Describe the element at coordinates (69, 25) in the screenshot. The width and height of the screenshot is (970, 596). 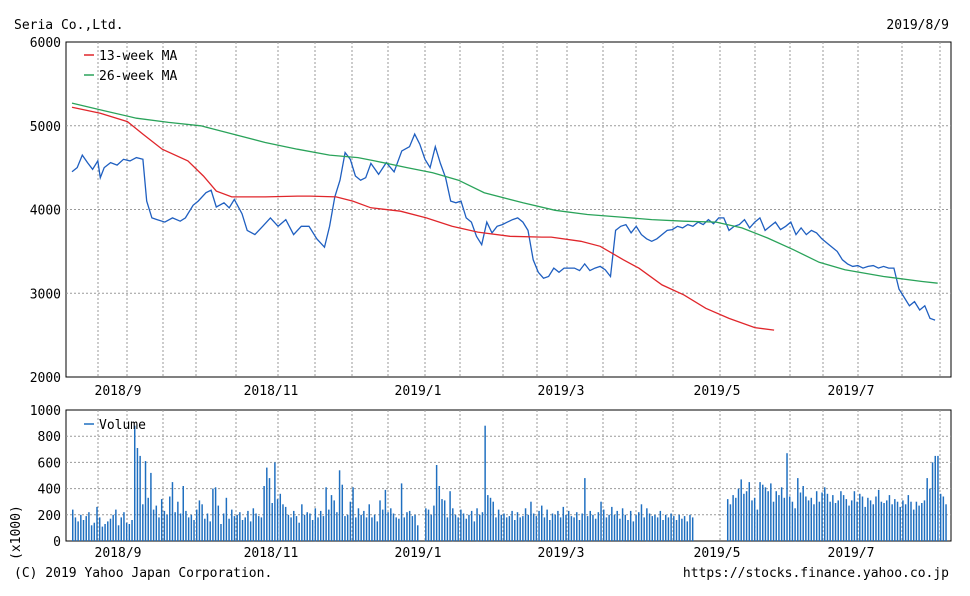
I see `company-name: Seria Co.,Ltd.` at that location.